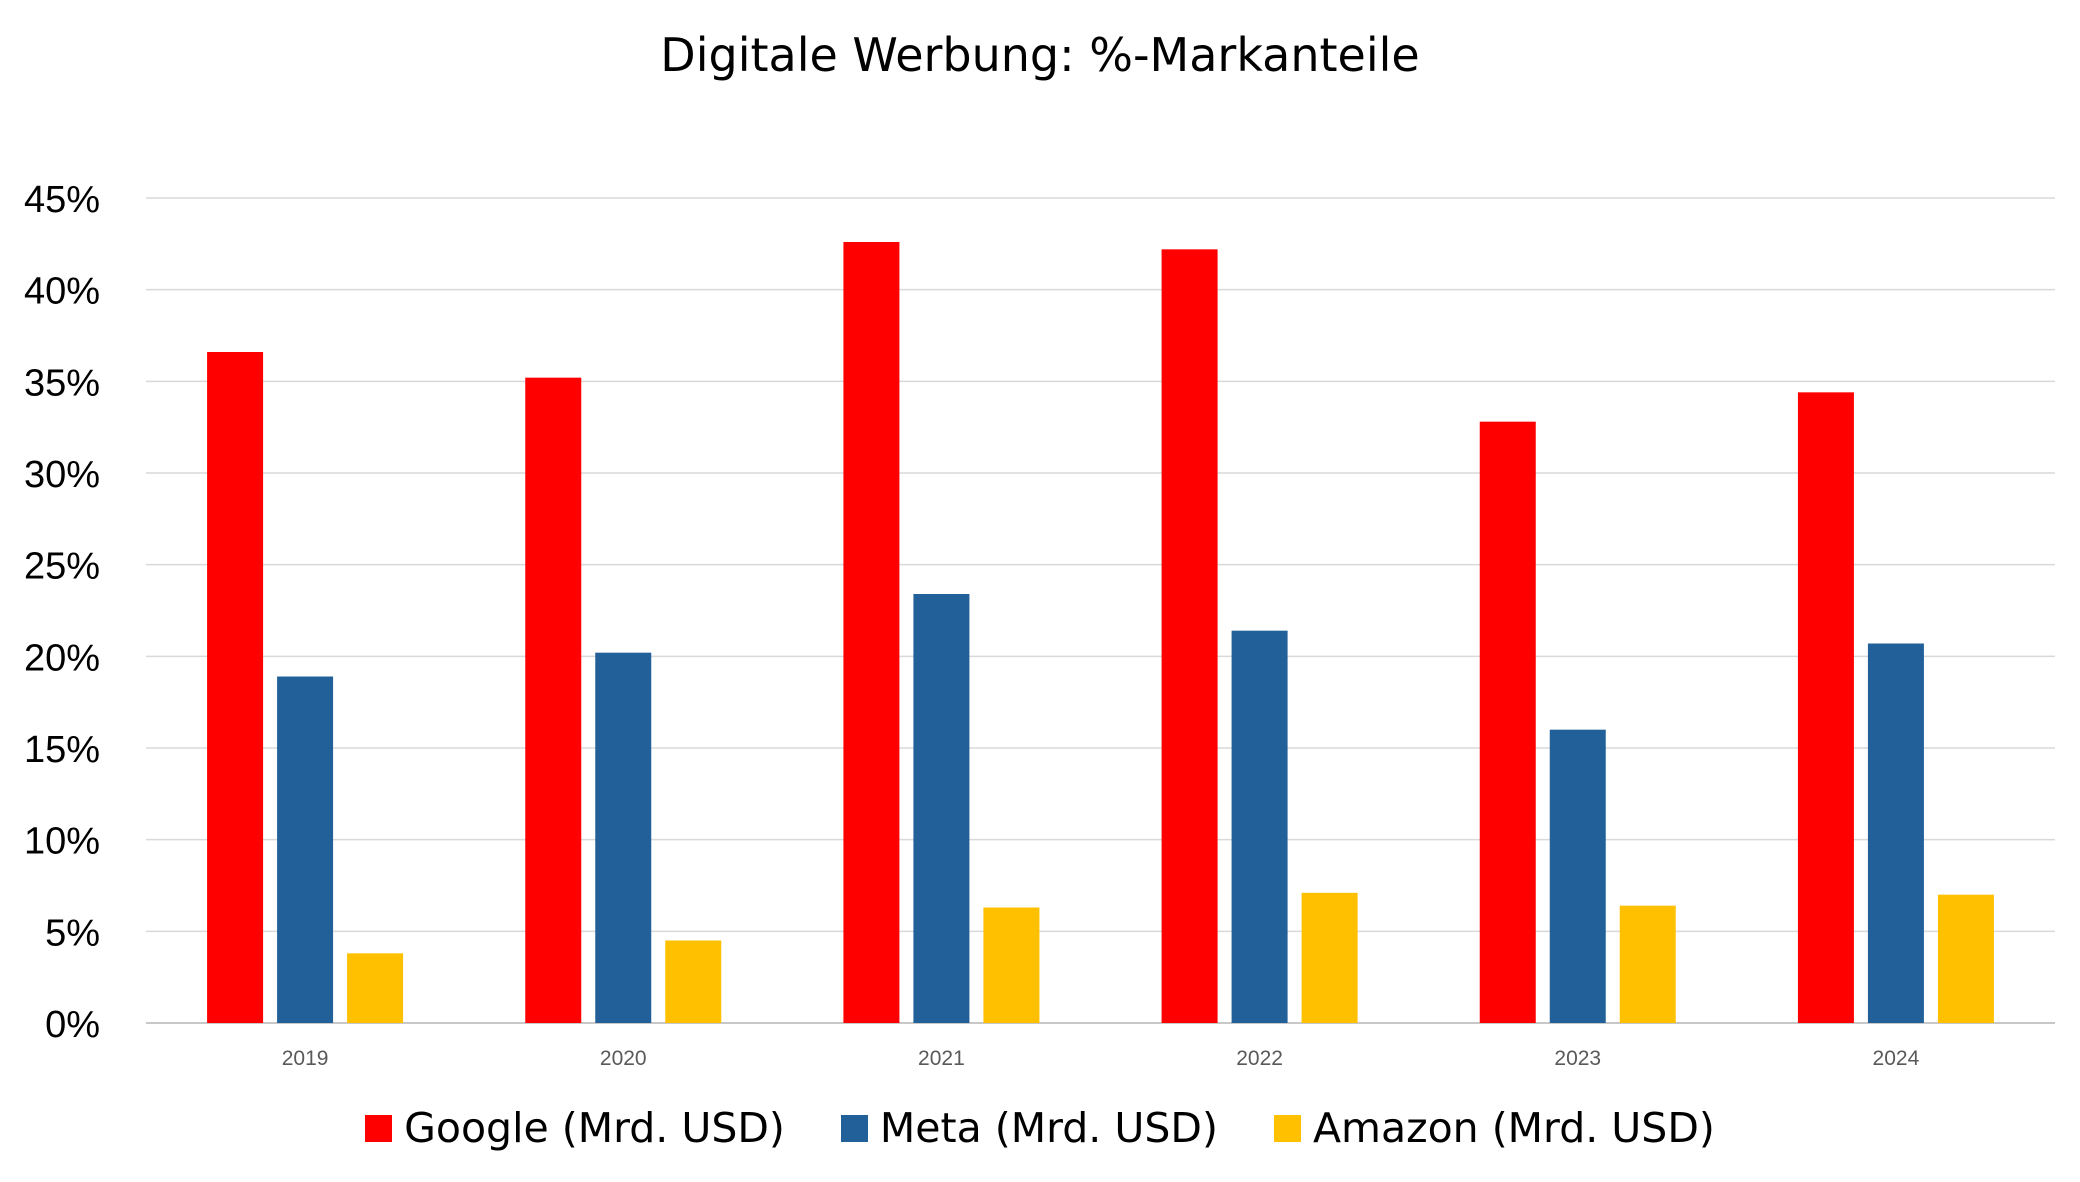 Image resolution: width=2080 pixels, height=1182 pixels. What do you see at coordinates (1011, 965) in the screenshot?
I see `bar-amazon-2021` at bounding box center [1011, 965].